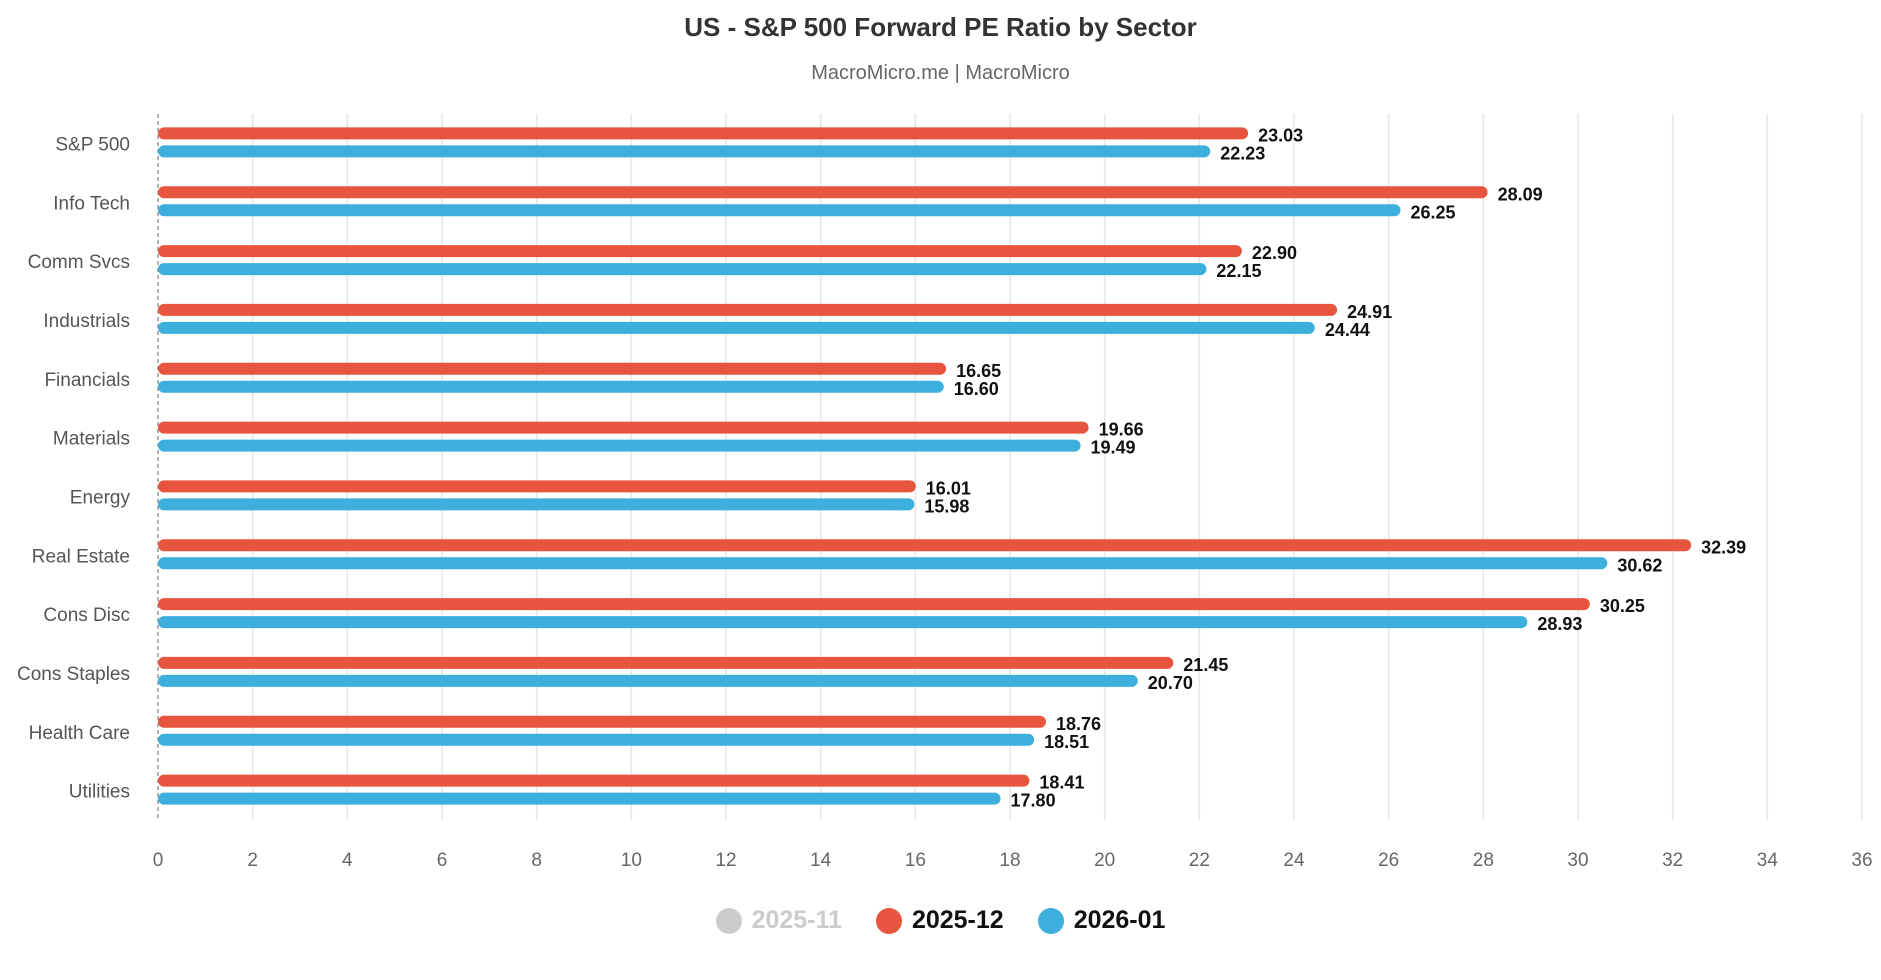  Describe the element at coordinates (91, 203) in the screenshot. I see `category-label: Info Tech` at that location.